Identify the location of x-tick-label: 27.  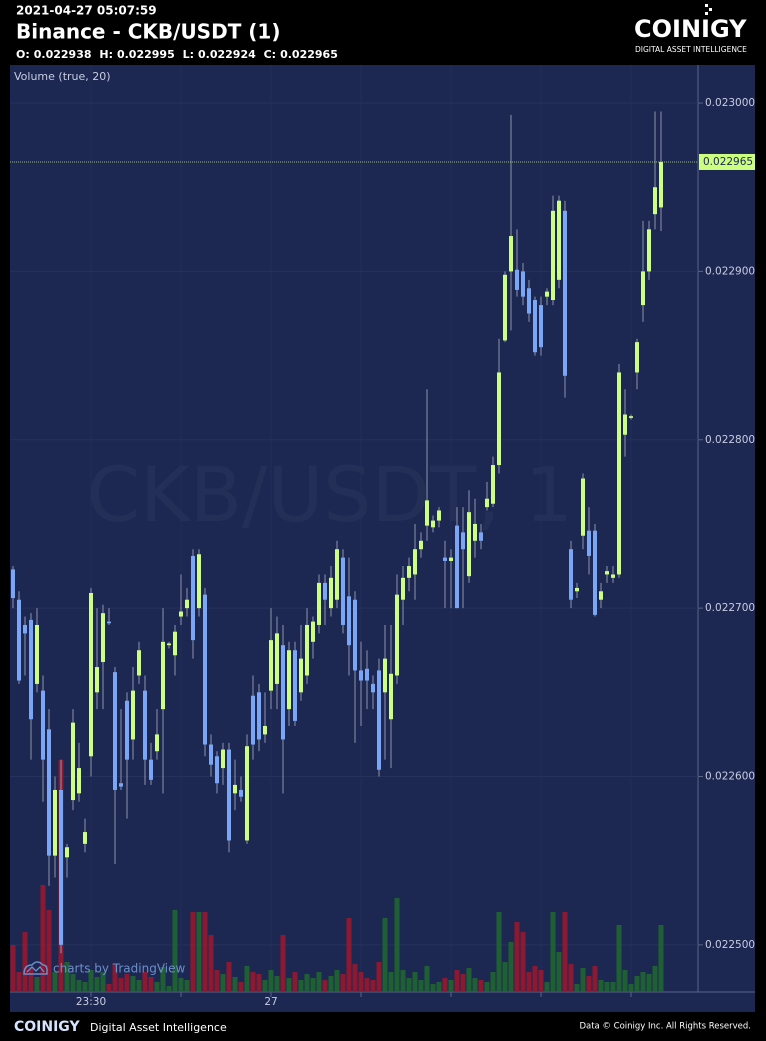
(270, 1002).